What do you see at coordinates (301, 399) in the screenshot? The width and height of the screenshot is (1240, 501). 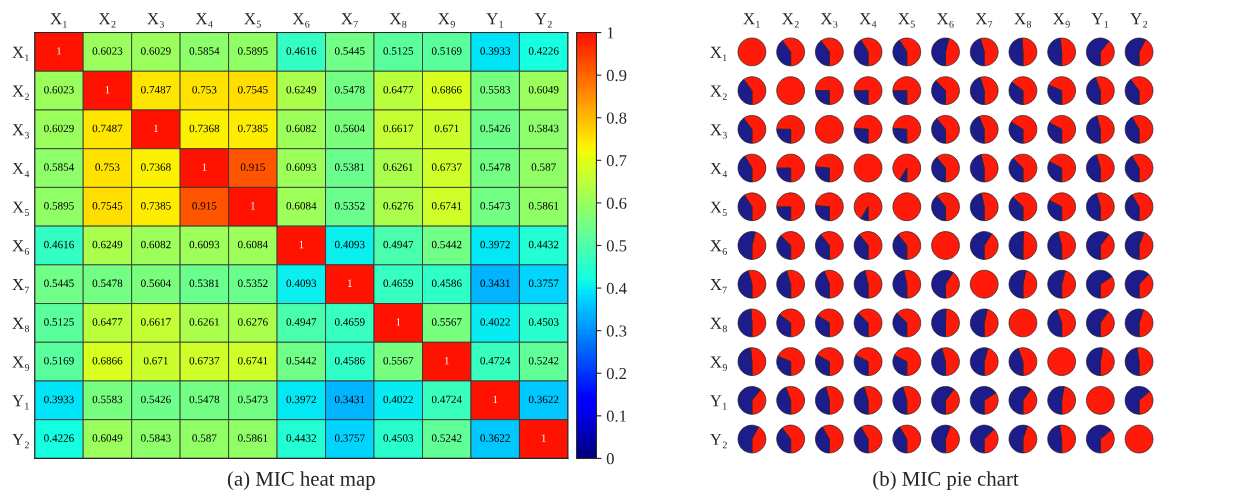 I see `data-label: 0.3972` at bounding box center [301, 399].